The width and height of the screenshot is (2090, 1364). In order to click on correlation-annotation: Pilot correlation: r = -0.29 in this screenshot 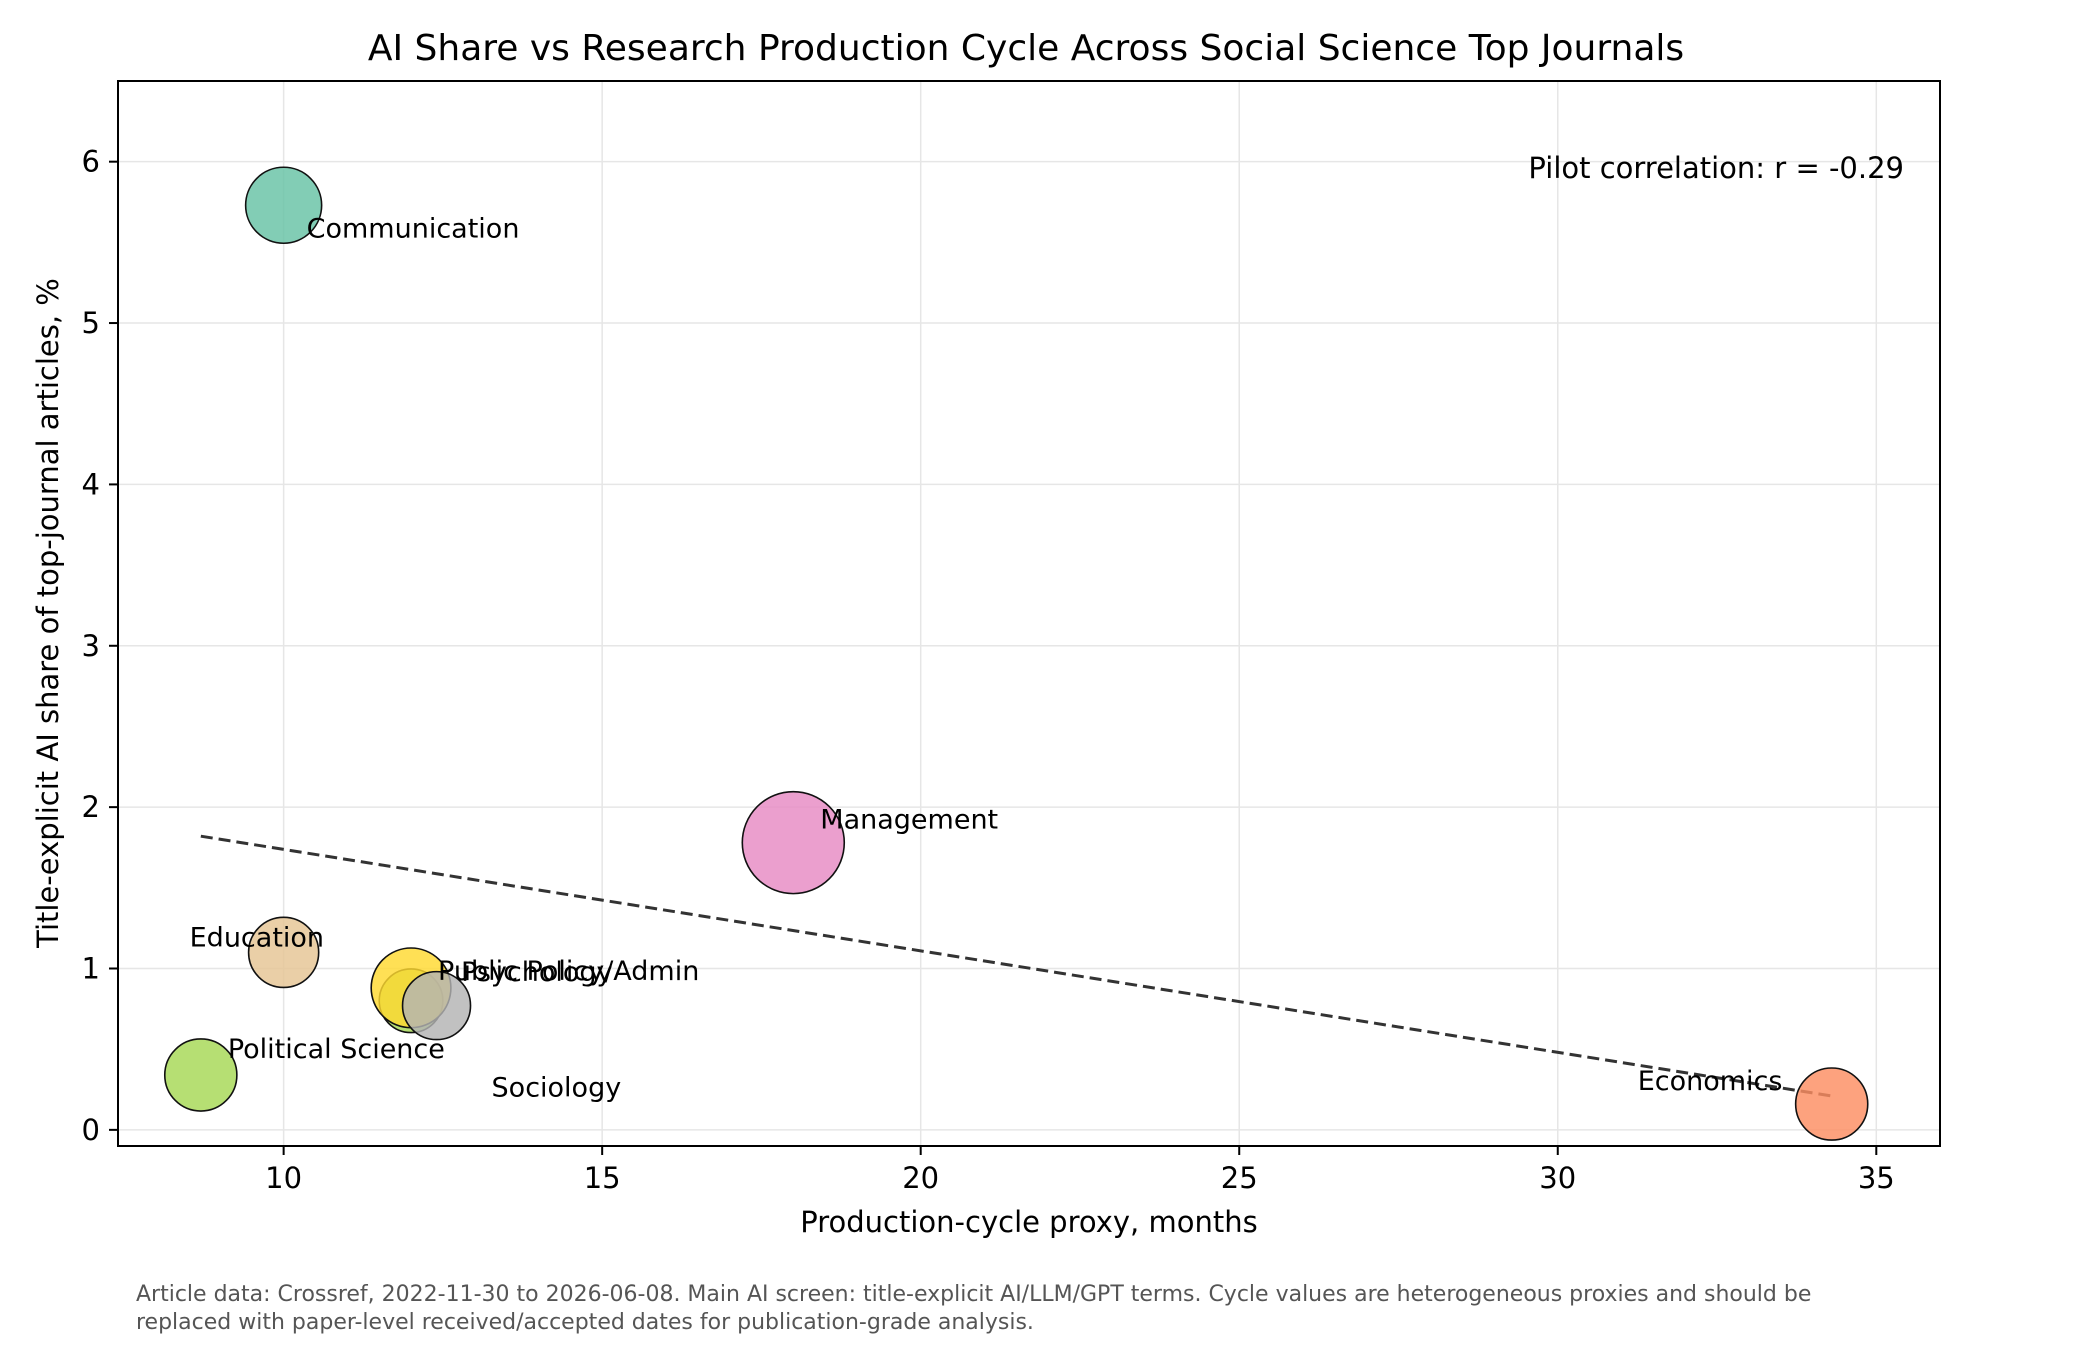, I will do `click(1716, 168)`.